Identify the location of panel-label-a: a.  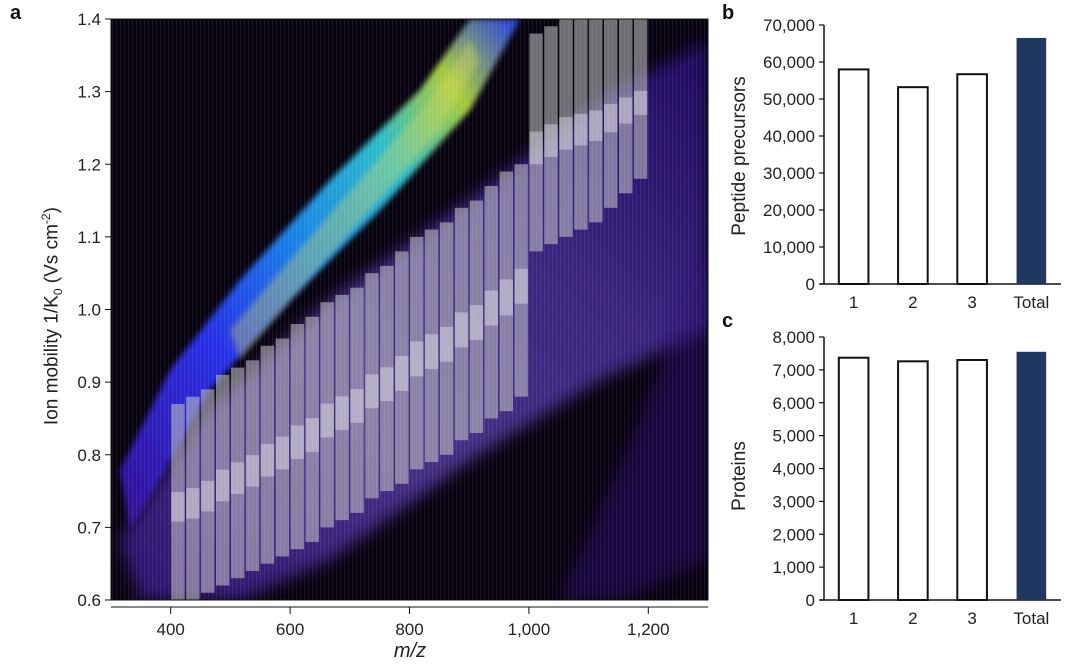
(16, 13).